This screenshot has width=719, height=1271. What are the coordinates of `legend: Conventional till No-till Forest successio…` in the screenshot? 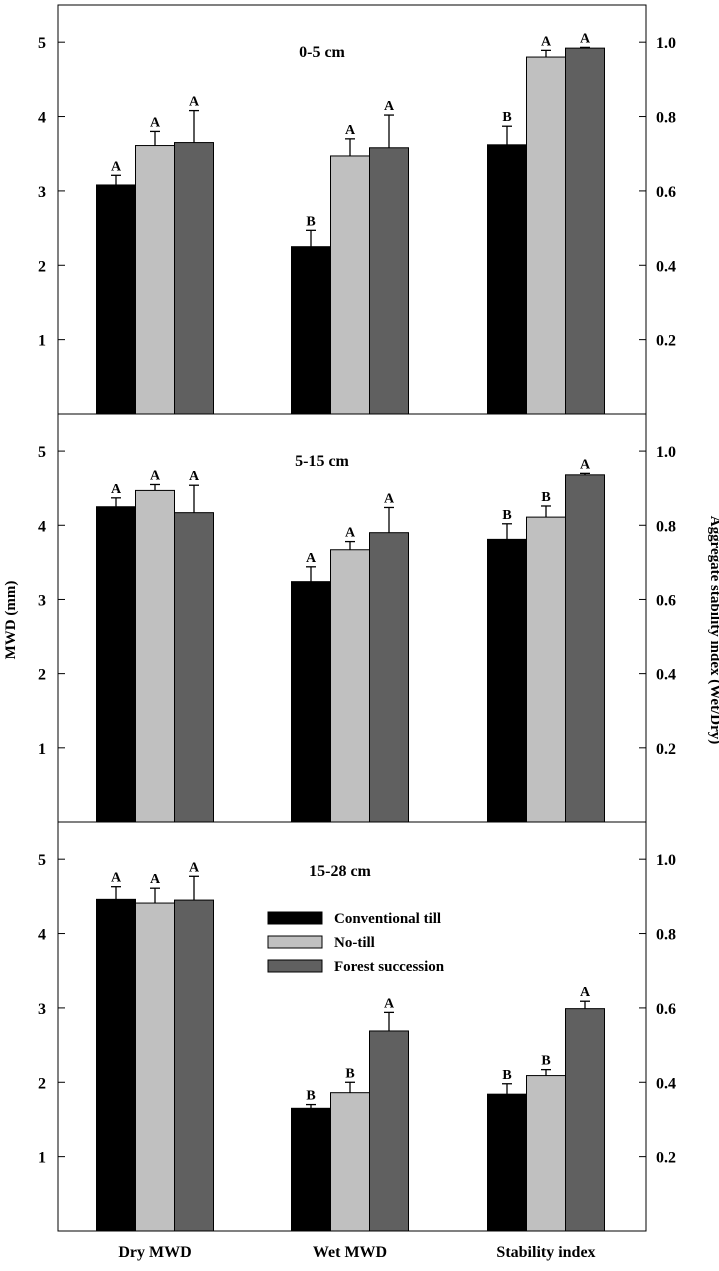 It's located at (356, 943).